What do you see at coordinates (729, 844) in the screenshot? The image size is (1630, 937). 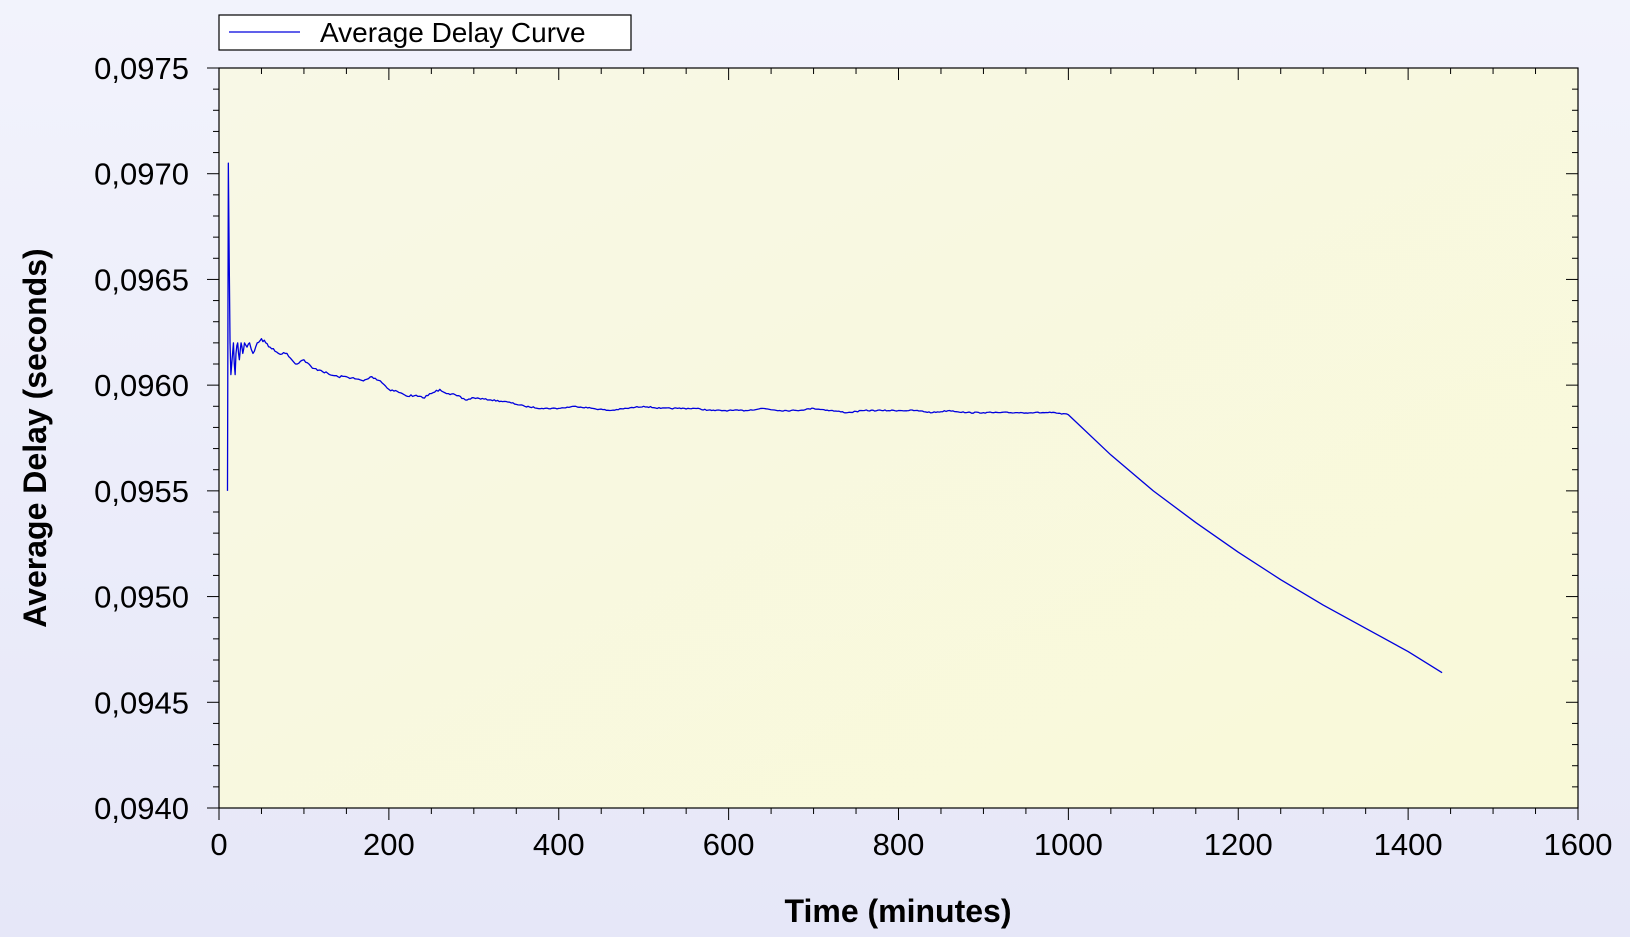 I see `x-tick-label: 600` at bounding box center [729, 844].